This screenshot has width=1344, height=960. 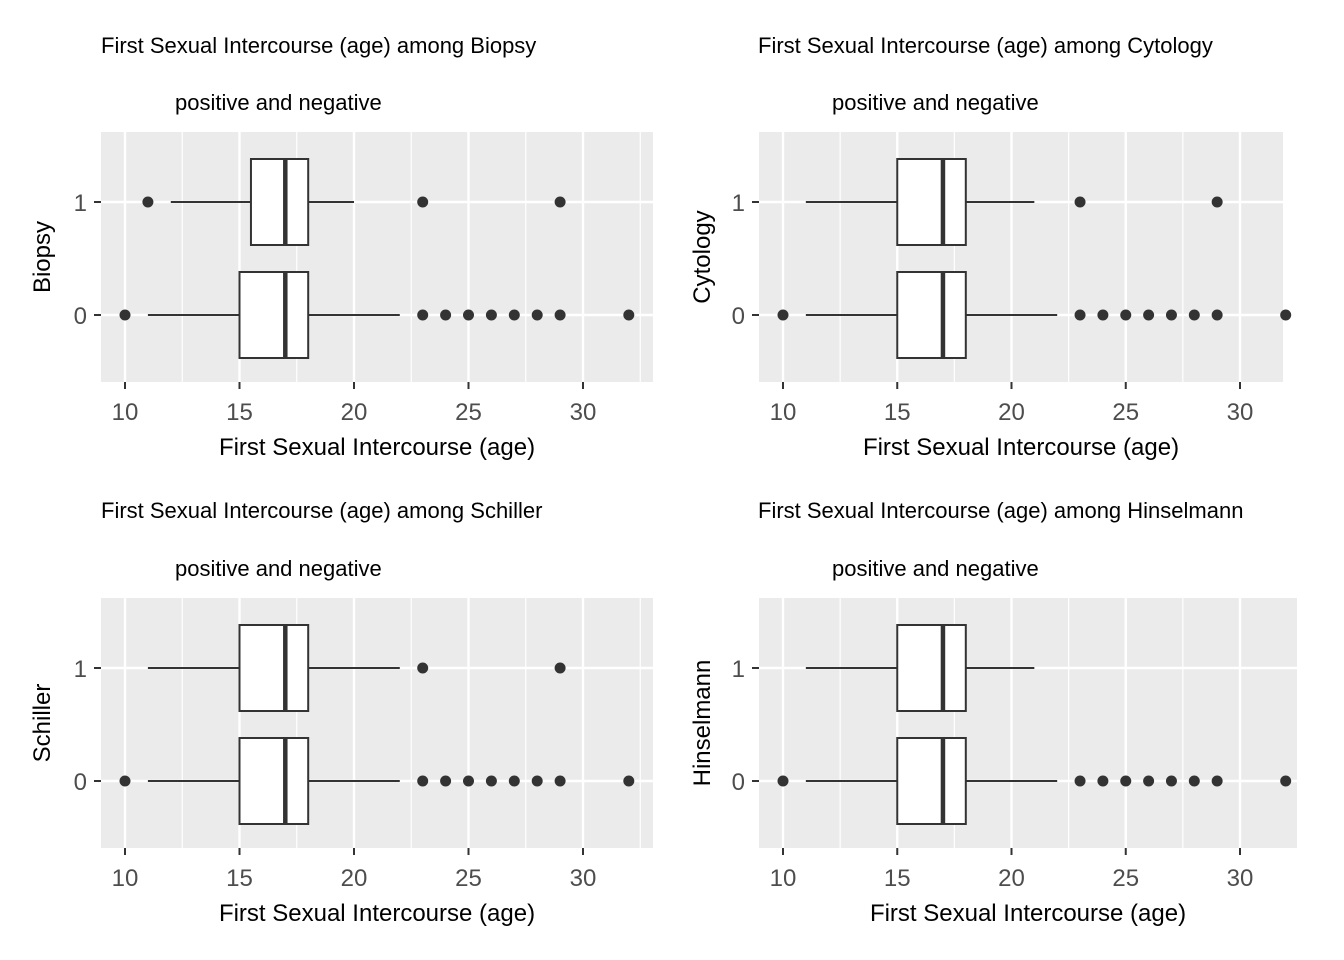 I want to click on y-axis-label: Cytology, so click(x=702, y=256).